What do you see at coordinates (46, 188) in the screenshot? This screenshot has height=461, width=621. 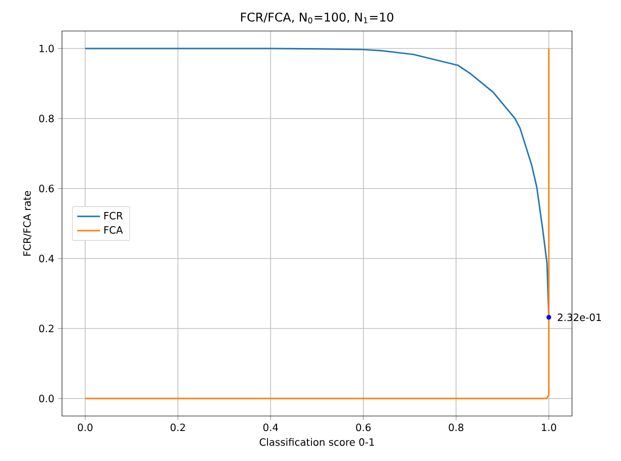 I see `y-tick-label: 0.6` at bounding box center [46, 188].